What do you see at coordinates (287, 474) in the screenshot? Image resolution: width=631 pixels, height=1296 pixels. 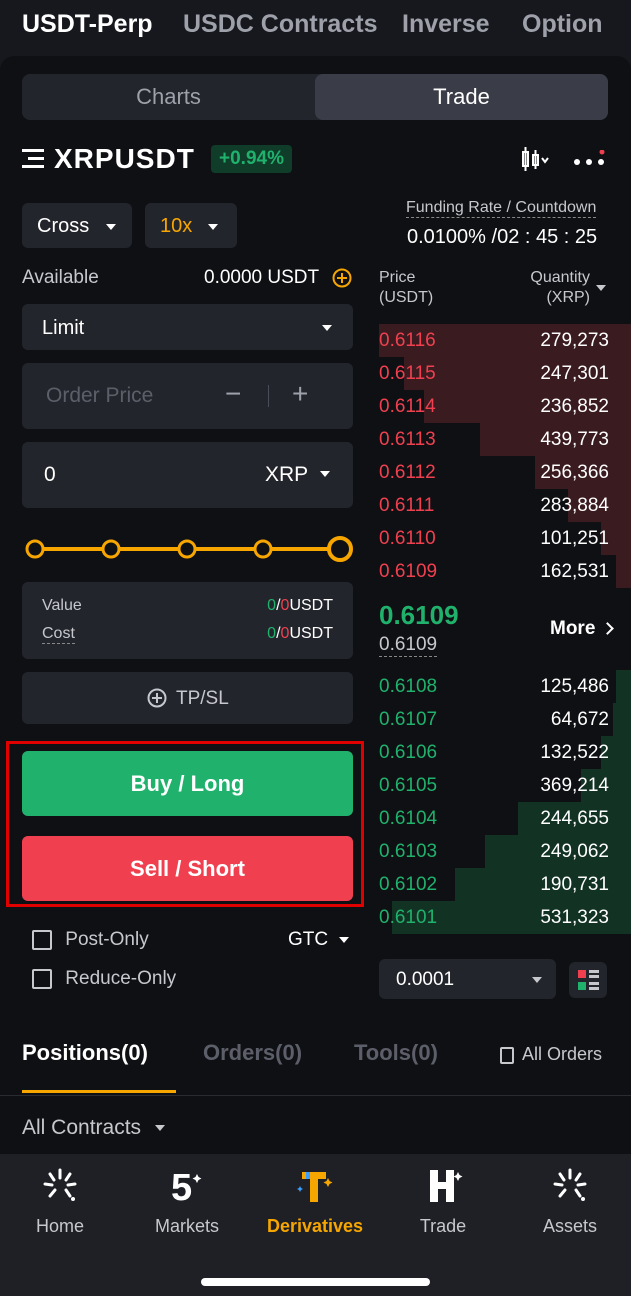 I see `quantity-unit: XRP` at bounding box center [287, 474].